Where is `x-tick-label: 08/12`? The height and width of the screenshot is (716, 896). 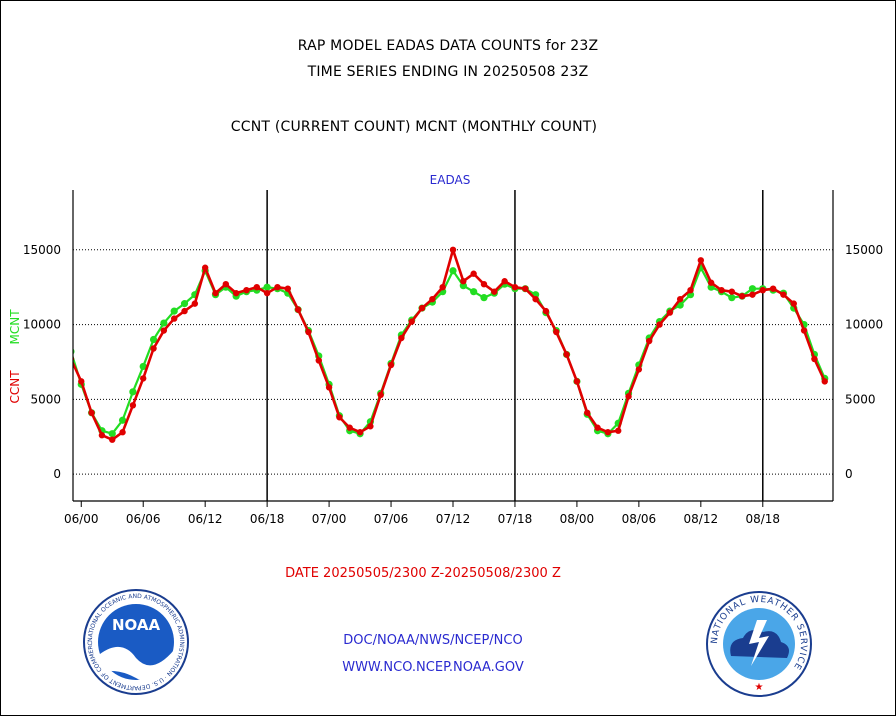
x-tick-label: 08/12 is located at coordinates (701, 519).